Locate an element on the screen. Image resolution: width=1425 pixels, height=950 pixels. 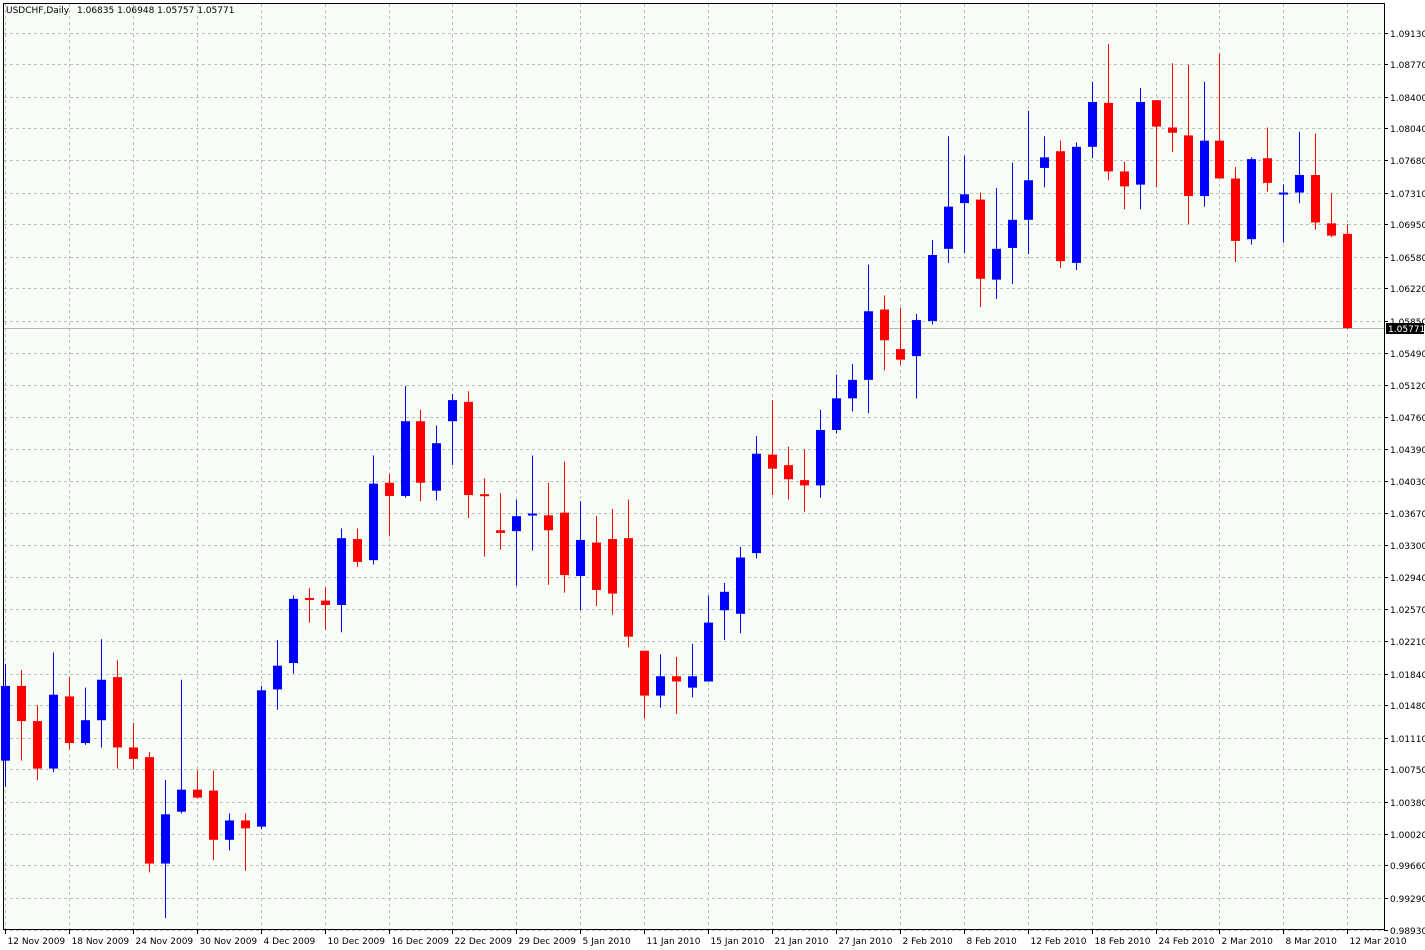
y-tick-label: 1.03670 is located at coordinates (1407, 515).